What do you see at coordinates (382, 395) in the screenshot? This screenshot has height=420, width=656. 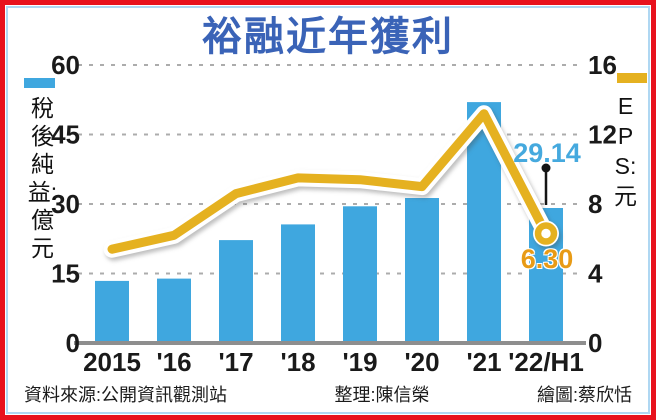 I see `footer-editor: 整理:陳信榮` at bounding box center [382, 395].